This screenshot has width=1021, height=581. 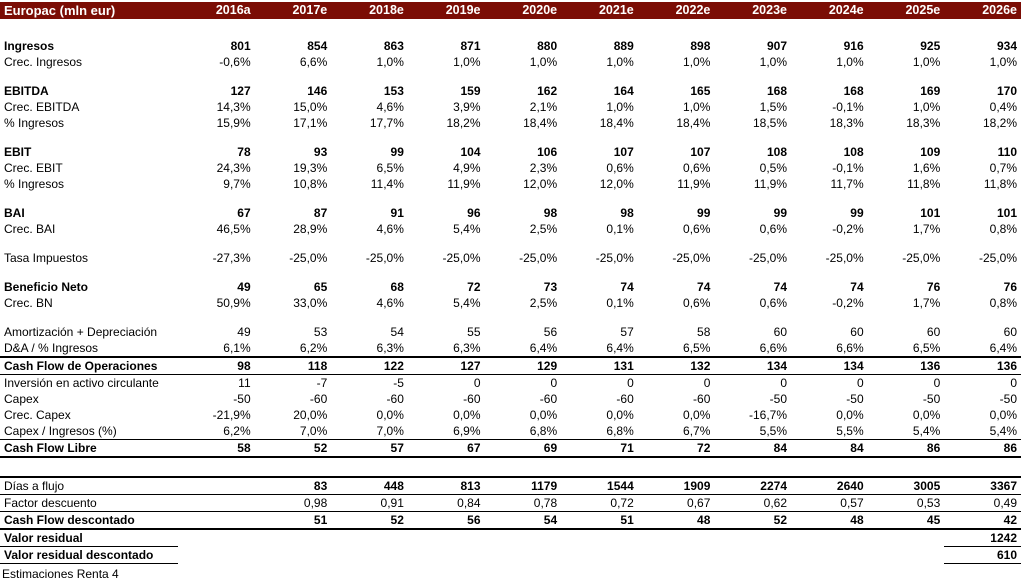 I want to click on cell: 99, so click(x=857, y=213).